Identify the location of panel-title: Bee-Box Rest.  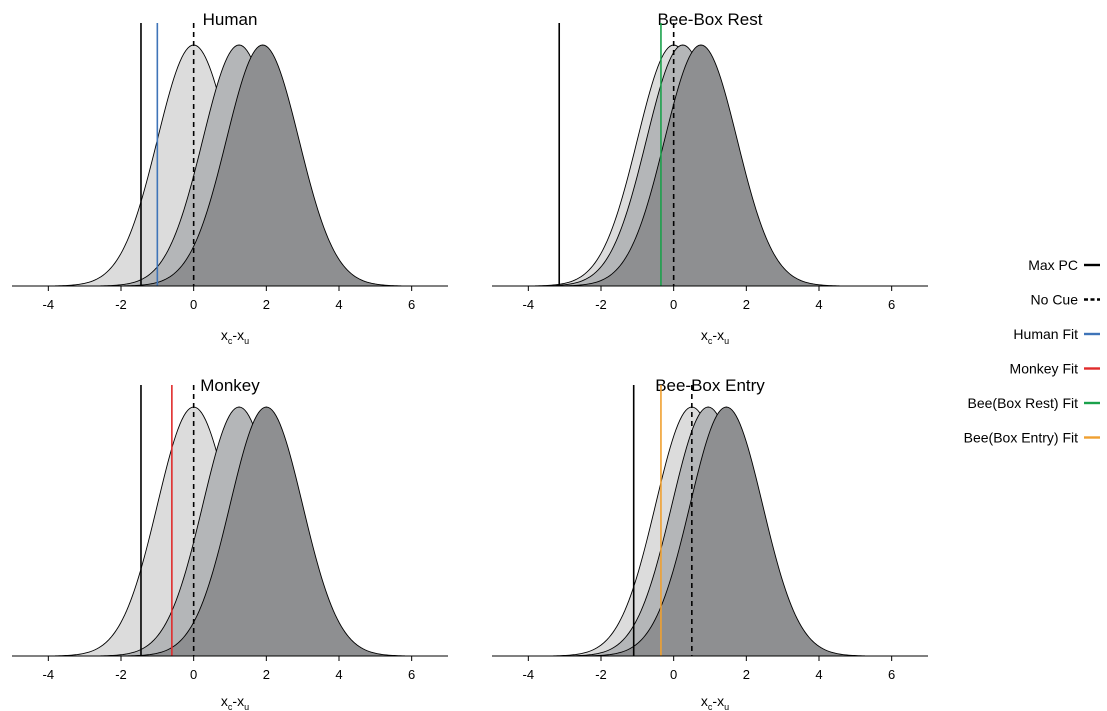
(710, 19).